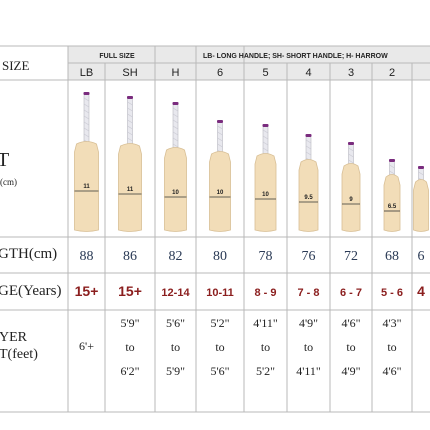 This screenshot has height=430, width=430. What do you see at coordinates (421, 199) in the screenshot?
I see `cricket-bat-image` at bounding box center [421, 199].